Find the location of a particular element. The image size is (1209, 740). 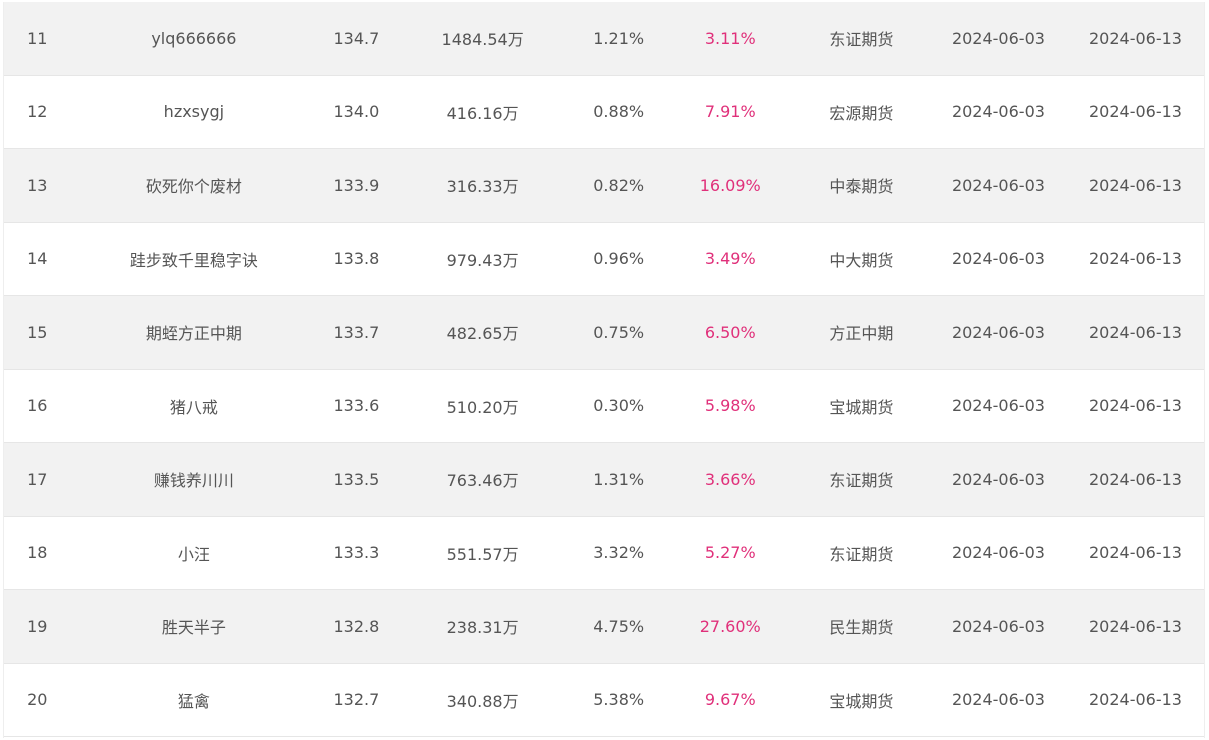

rank-cell: 16 is located at coordinates (37, 406).